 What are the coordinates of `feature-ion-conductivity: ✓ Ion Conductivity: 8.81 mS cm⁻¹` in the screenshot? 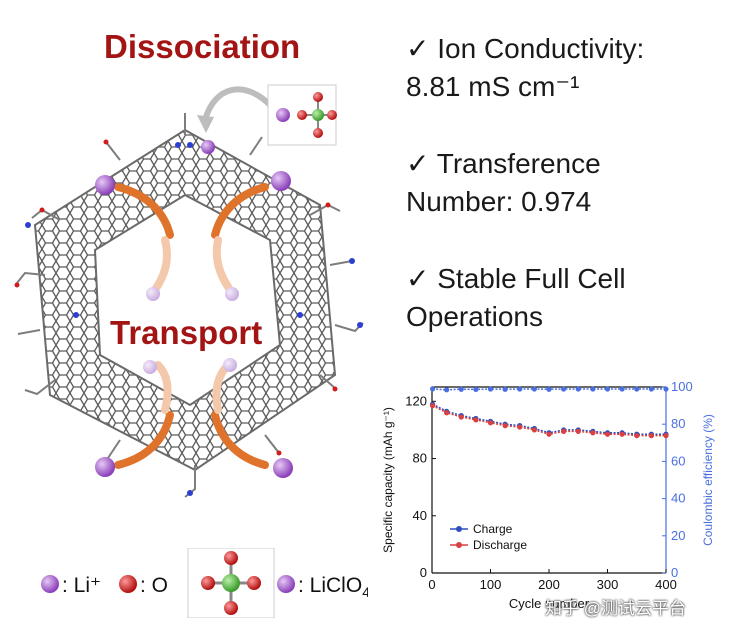 It's located at (525, 67).